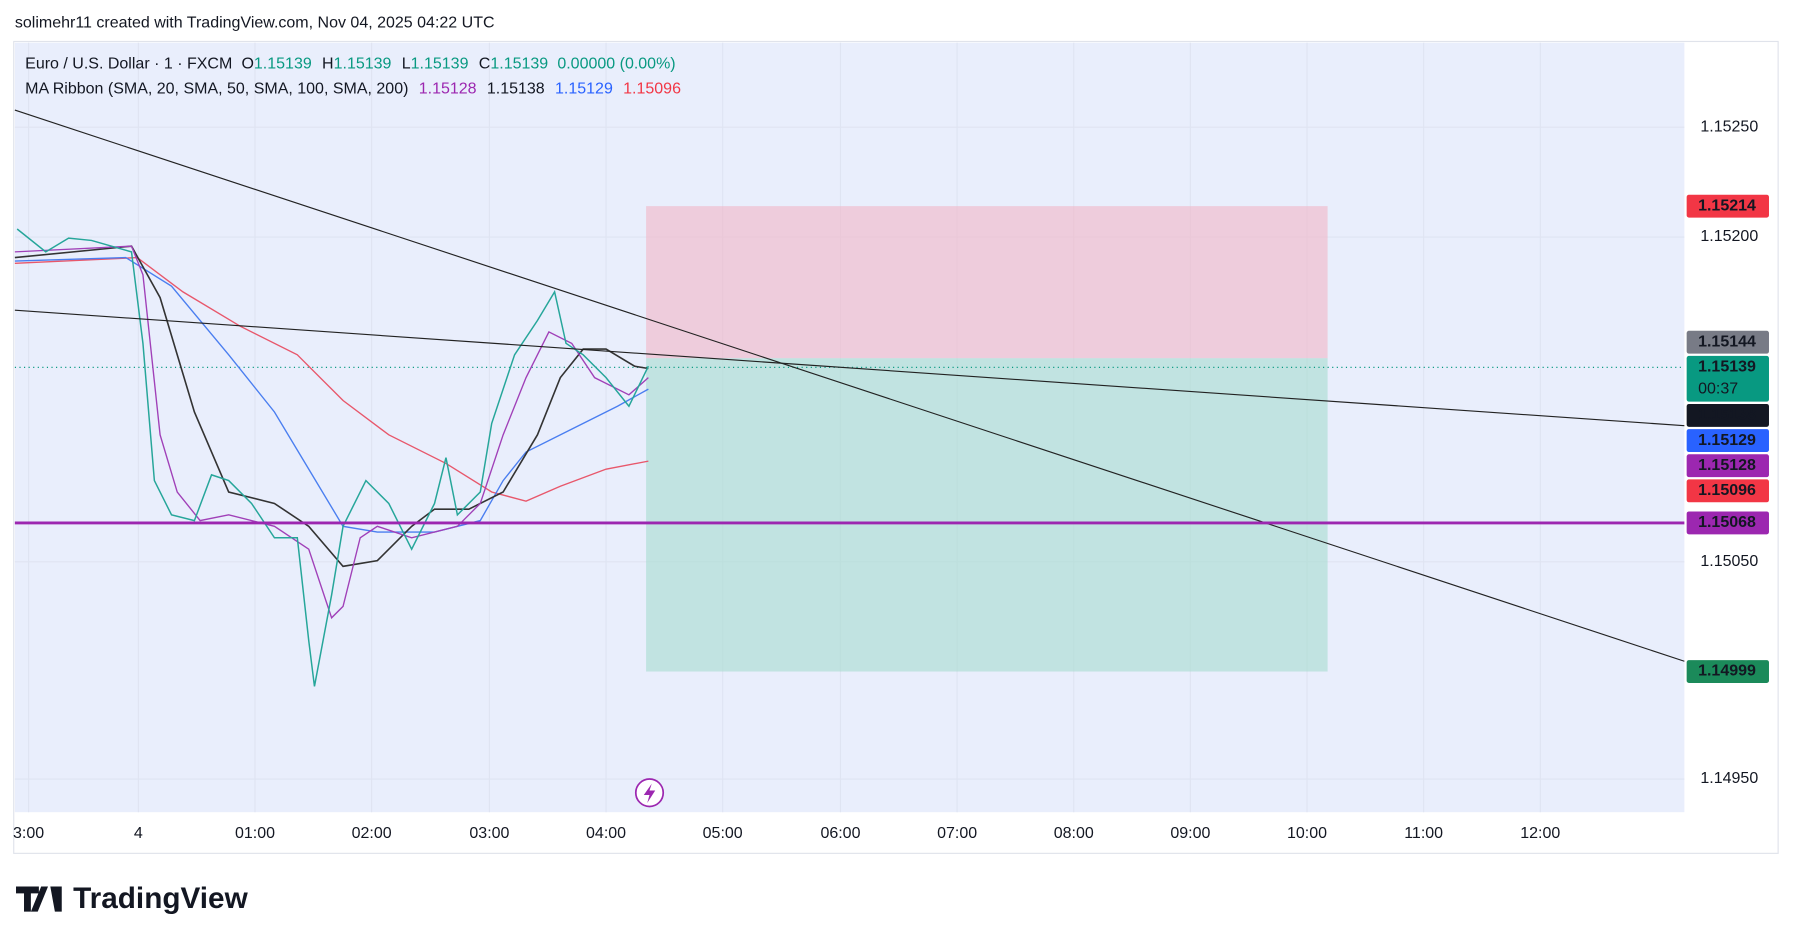 Image resolution: width=1793 pixels, height=944 pixels. Describe the element at coordinates (1423, 833) in the screenshot. I see `time-tick: 11:00` at that location.